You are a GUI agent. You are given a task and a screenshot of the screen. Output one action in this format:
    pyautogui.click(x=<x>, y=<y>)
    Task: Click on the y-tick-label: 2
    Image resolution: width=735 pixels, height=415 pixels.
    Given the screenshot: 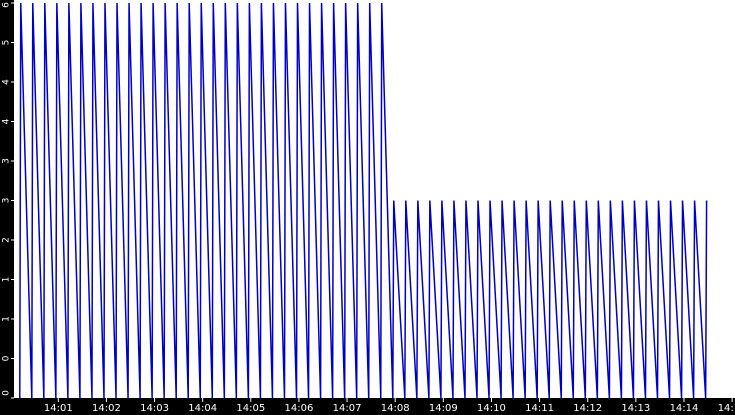 What is the action you would take?
    pyautogui.click(x=7, y=240)
    